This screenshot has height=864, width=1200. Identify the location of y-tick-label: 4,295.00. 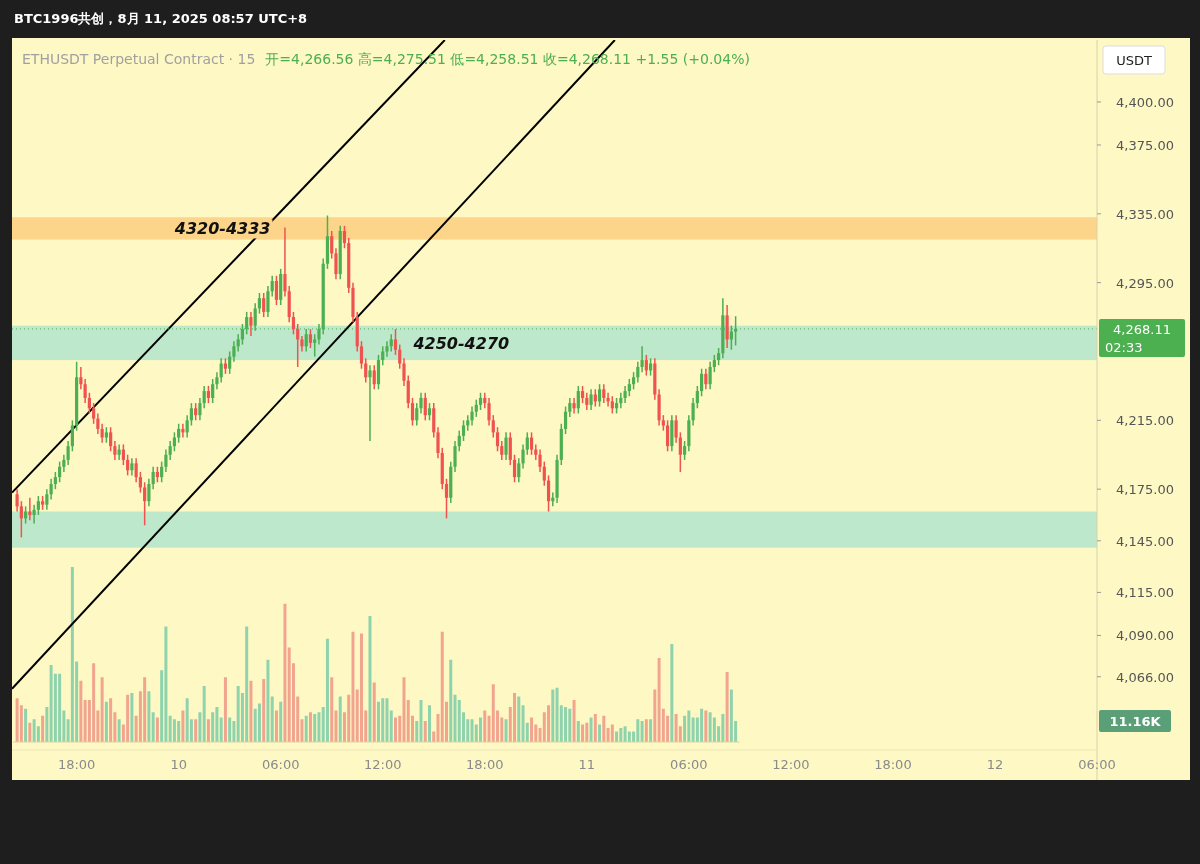
(1145, 283).